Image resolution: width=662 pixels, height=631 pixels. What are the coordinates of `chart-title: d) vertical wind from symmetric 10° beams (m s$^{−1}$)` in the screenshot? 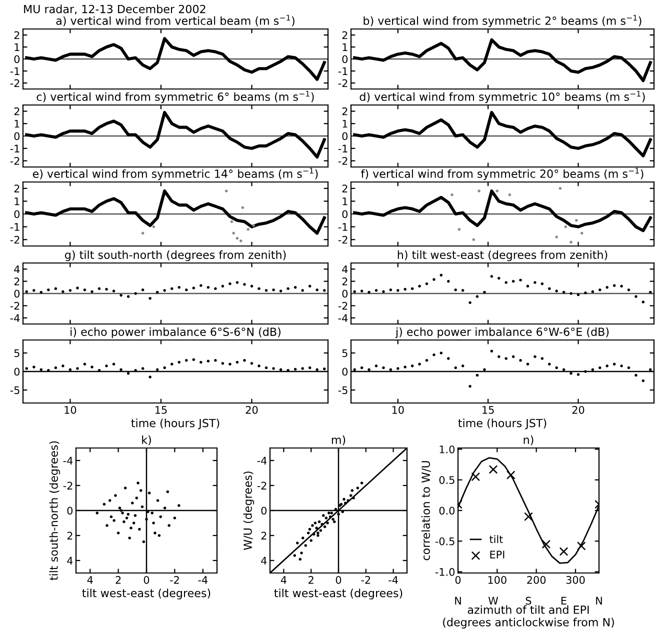 It's located at (502, 97).